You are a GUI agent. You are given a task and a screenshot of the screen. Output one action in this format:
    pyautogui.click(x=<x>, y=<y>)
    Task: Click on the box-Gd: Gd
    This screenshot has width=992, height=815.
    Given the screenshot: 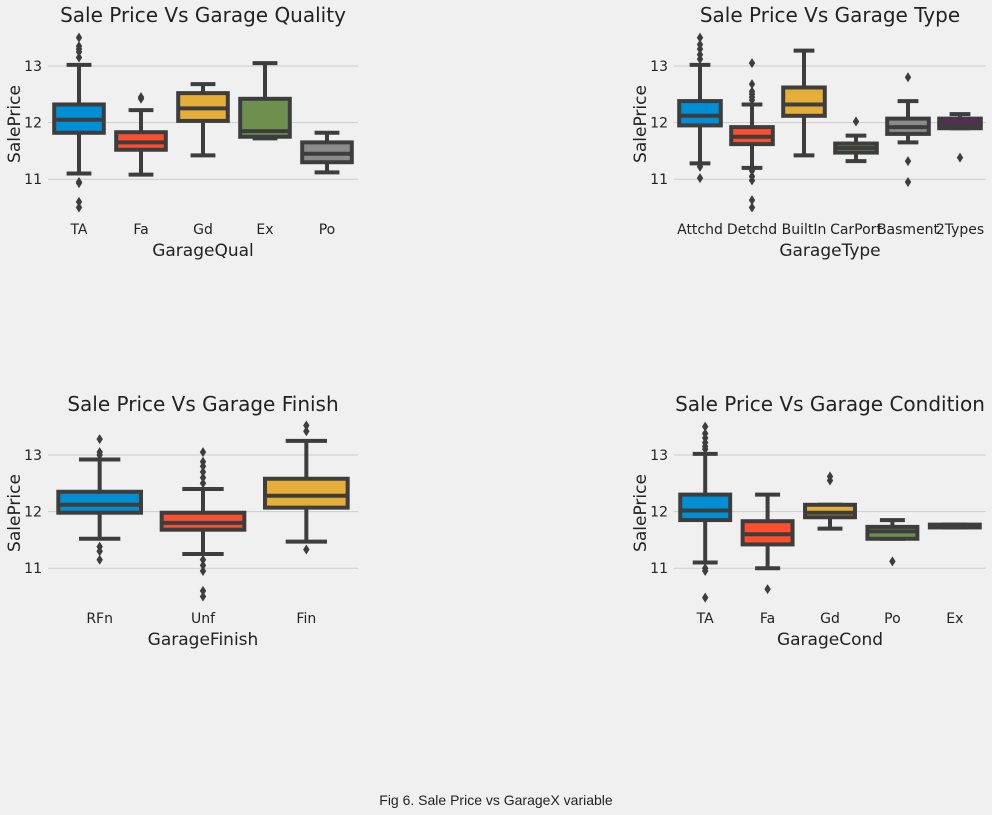 What is the action you would take?
    pyautogui.click(x=830, y=549)
    